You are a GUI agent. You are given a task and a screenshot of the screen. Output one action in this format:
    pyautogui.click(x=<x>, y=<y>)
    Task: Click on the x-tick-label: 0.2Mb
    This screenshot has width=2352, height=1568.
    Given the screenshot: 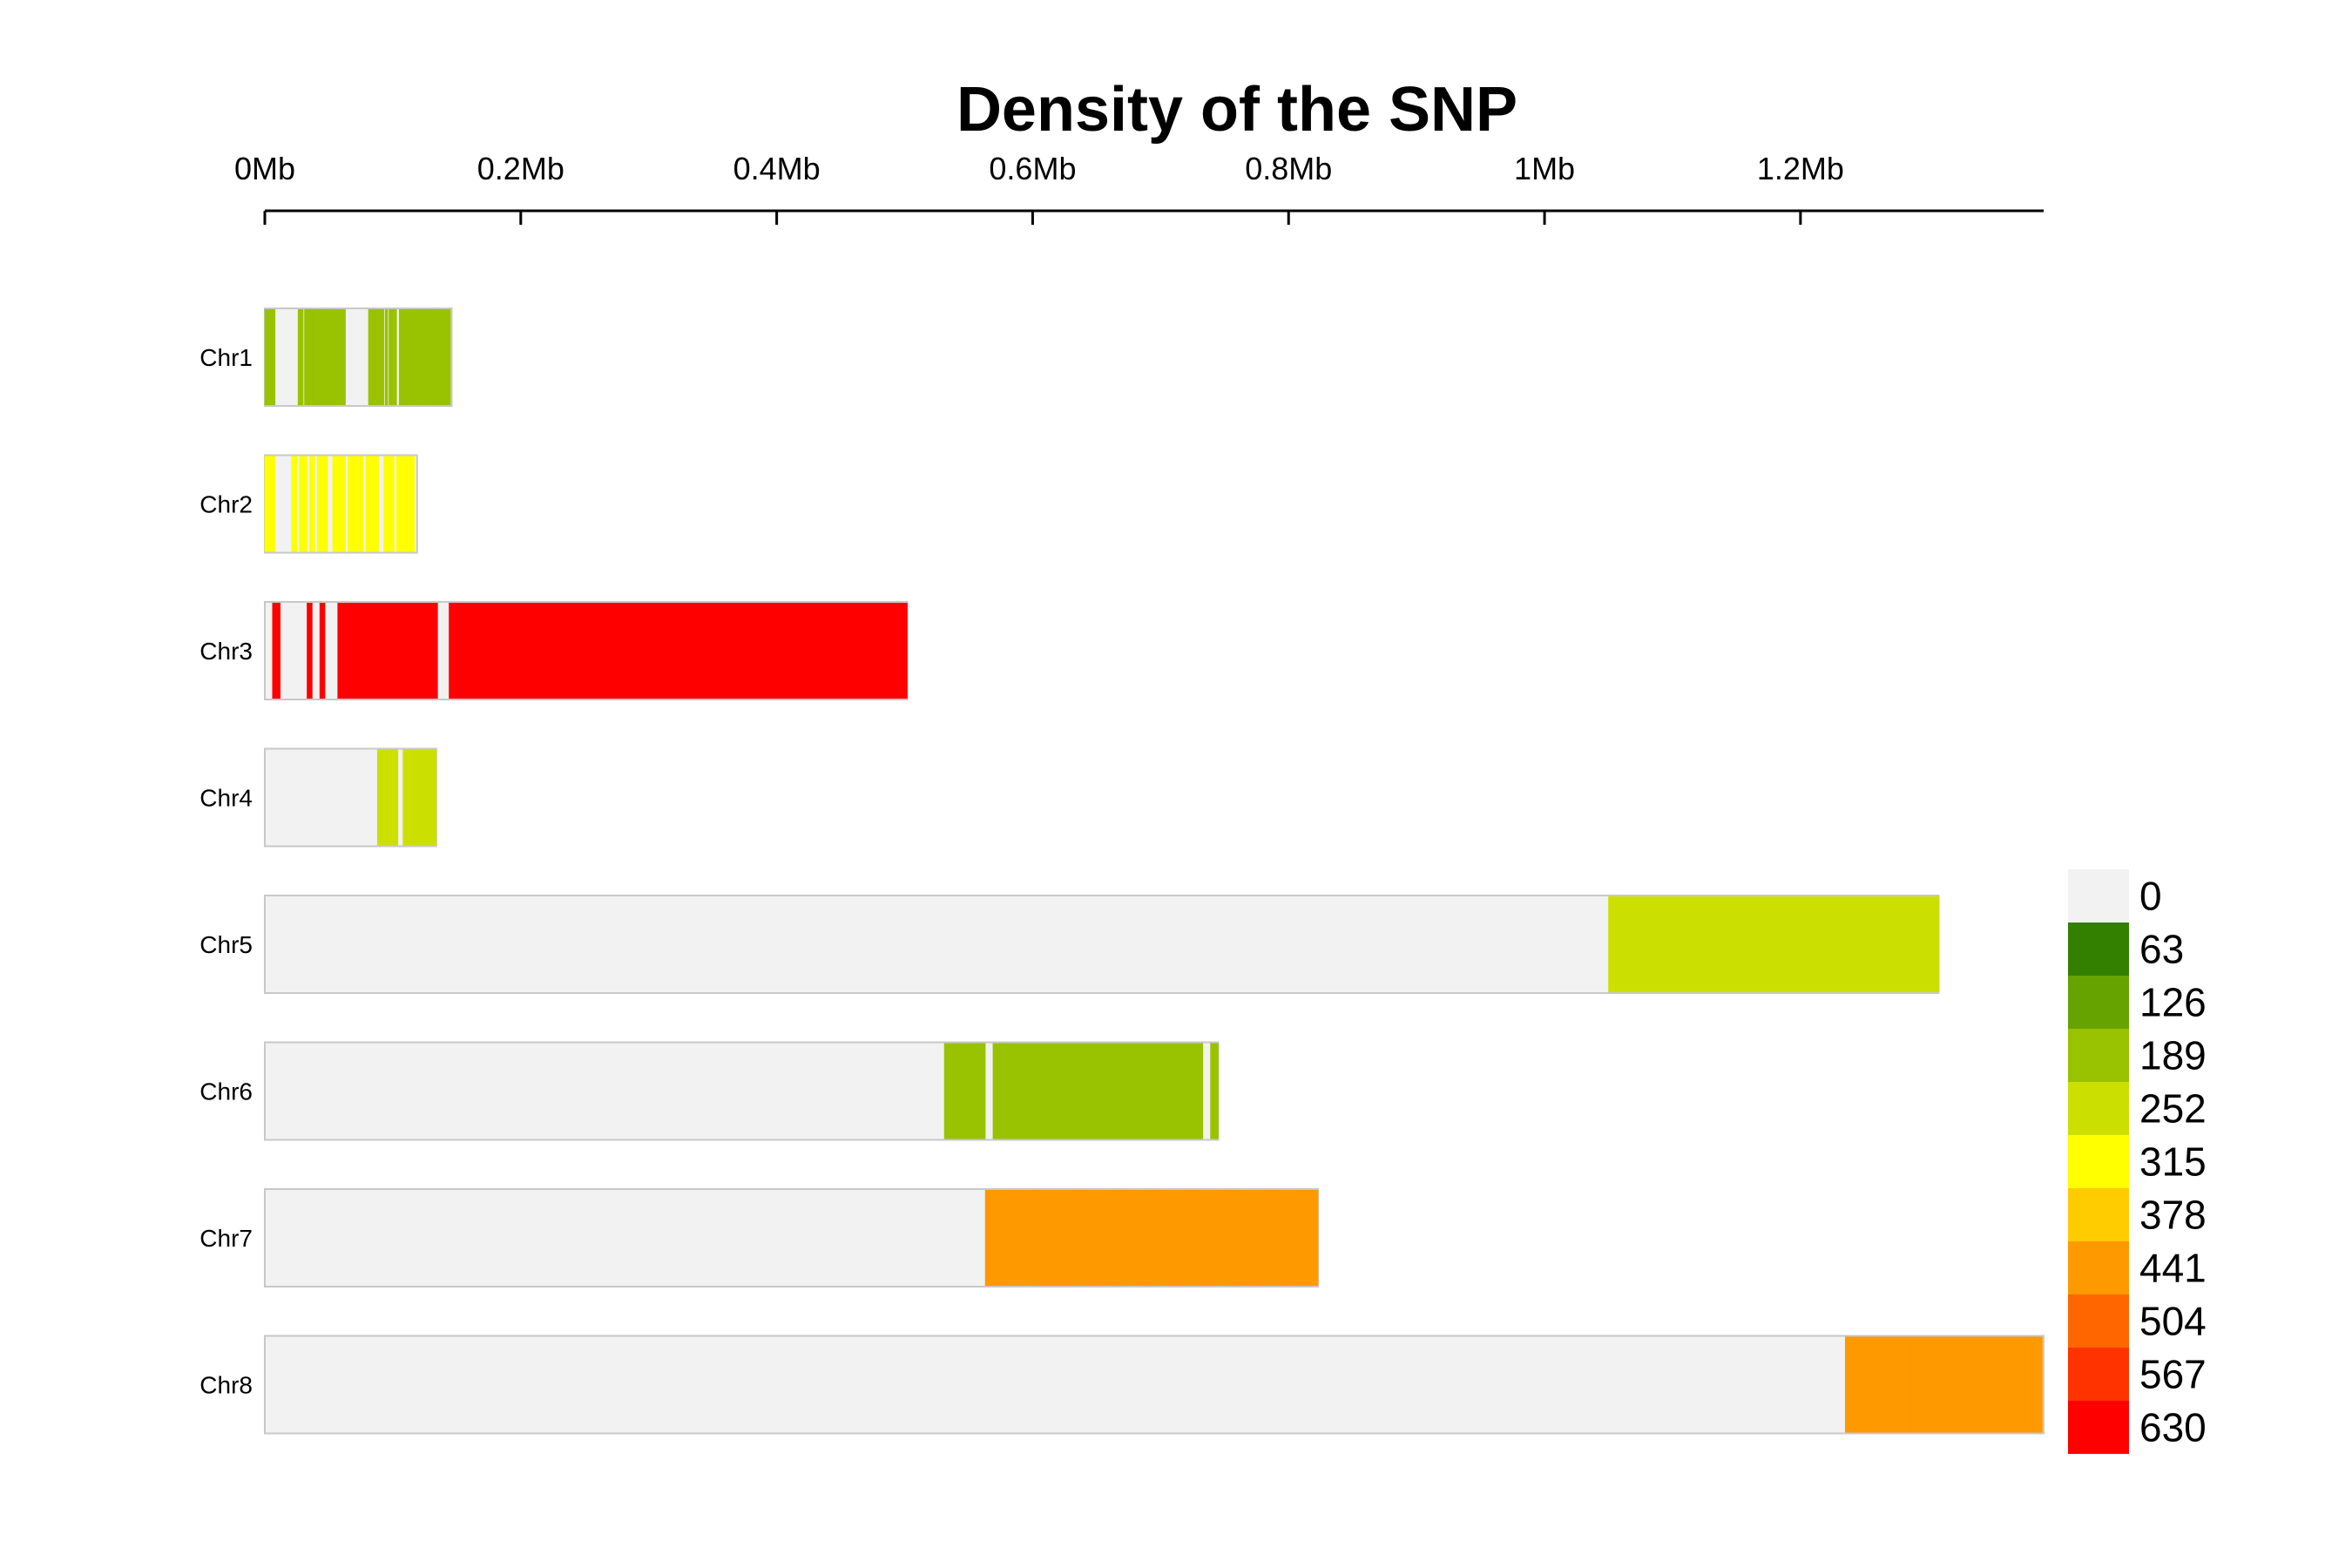 What is the action you would take?
    pyautogui.click(x=520, y=168)
    